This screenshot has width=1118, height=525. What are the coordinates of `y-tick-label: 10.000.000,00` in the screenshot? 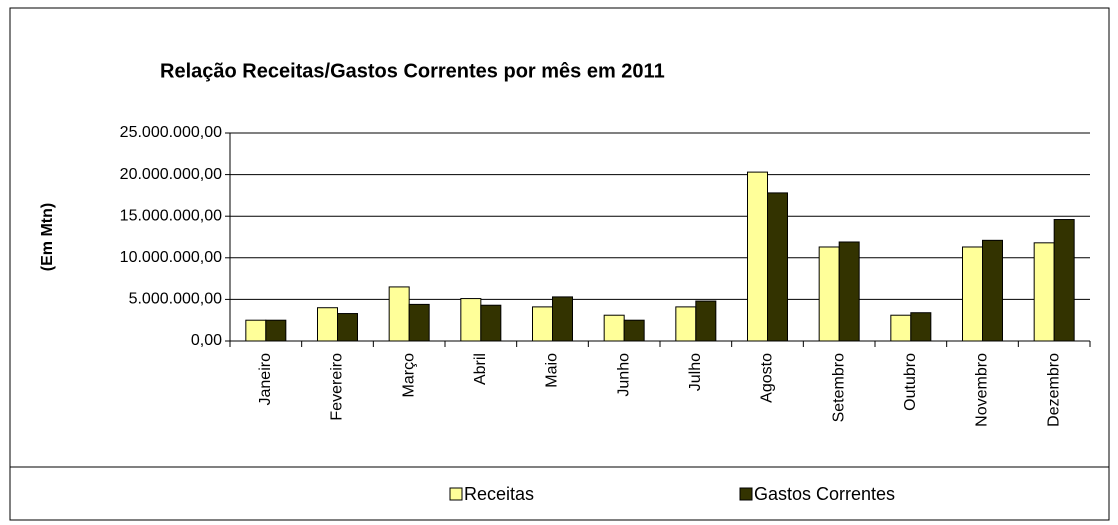 It's located at (171, 257).